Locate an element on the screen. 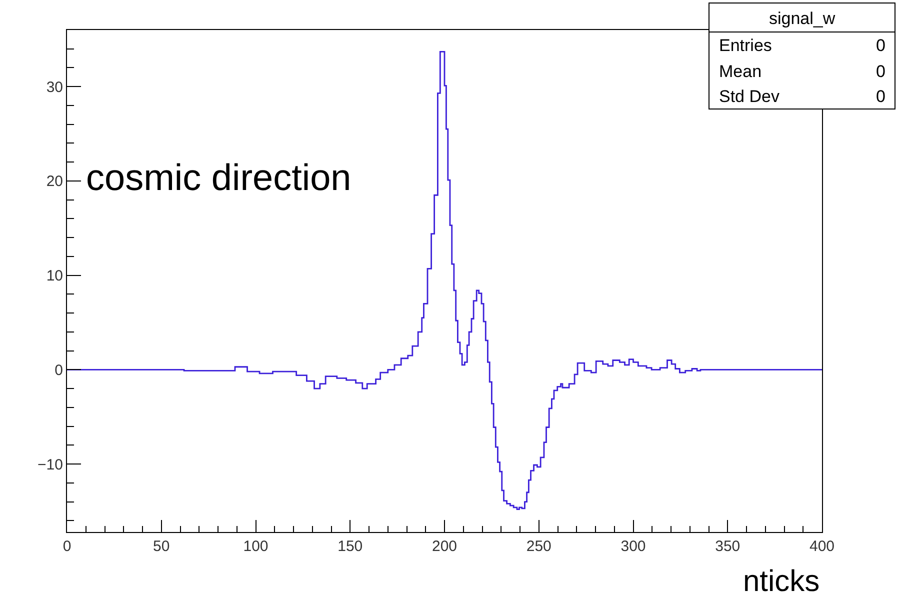 This screenshot has width=897, height=605. y-tick-label: 20 is located at coordinates (54, 181).